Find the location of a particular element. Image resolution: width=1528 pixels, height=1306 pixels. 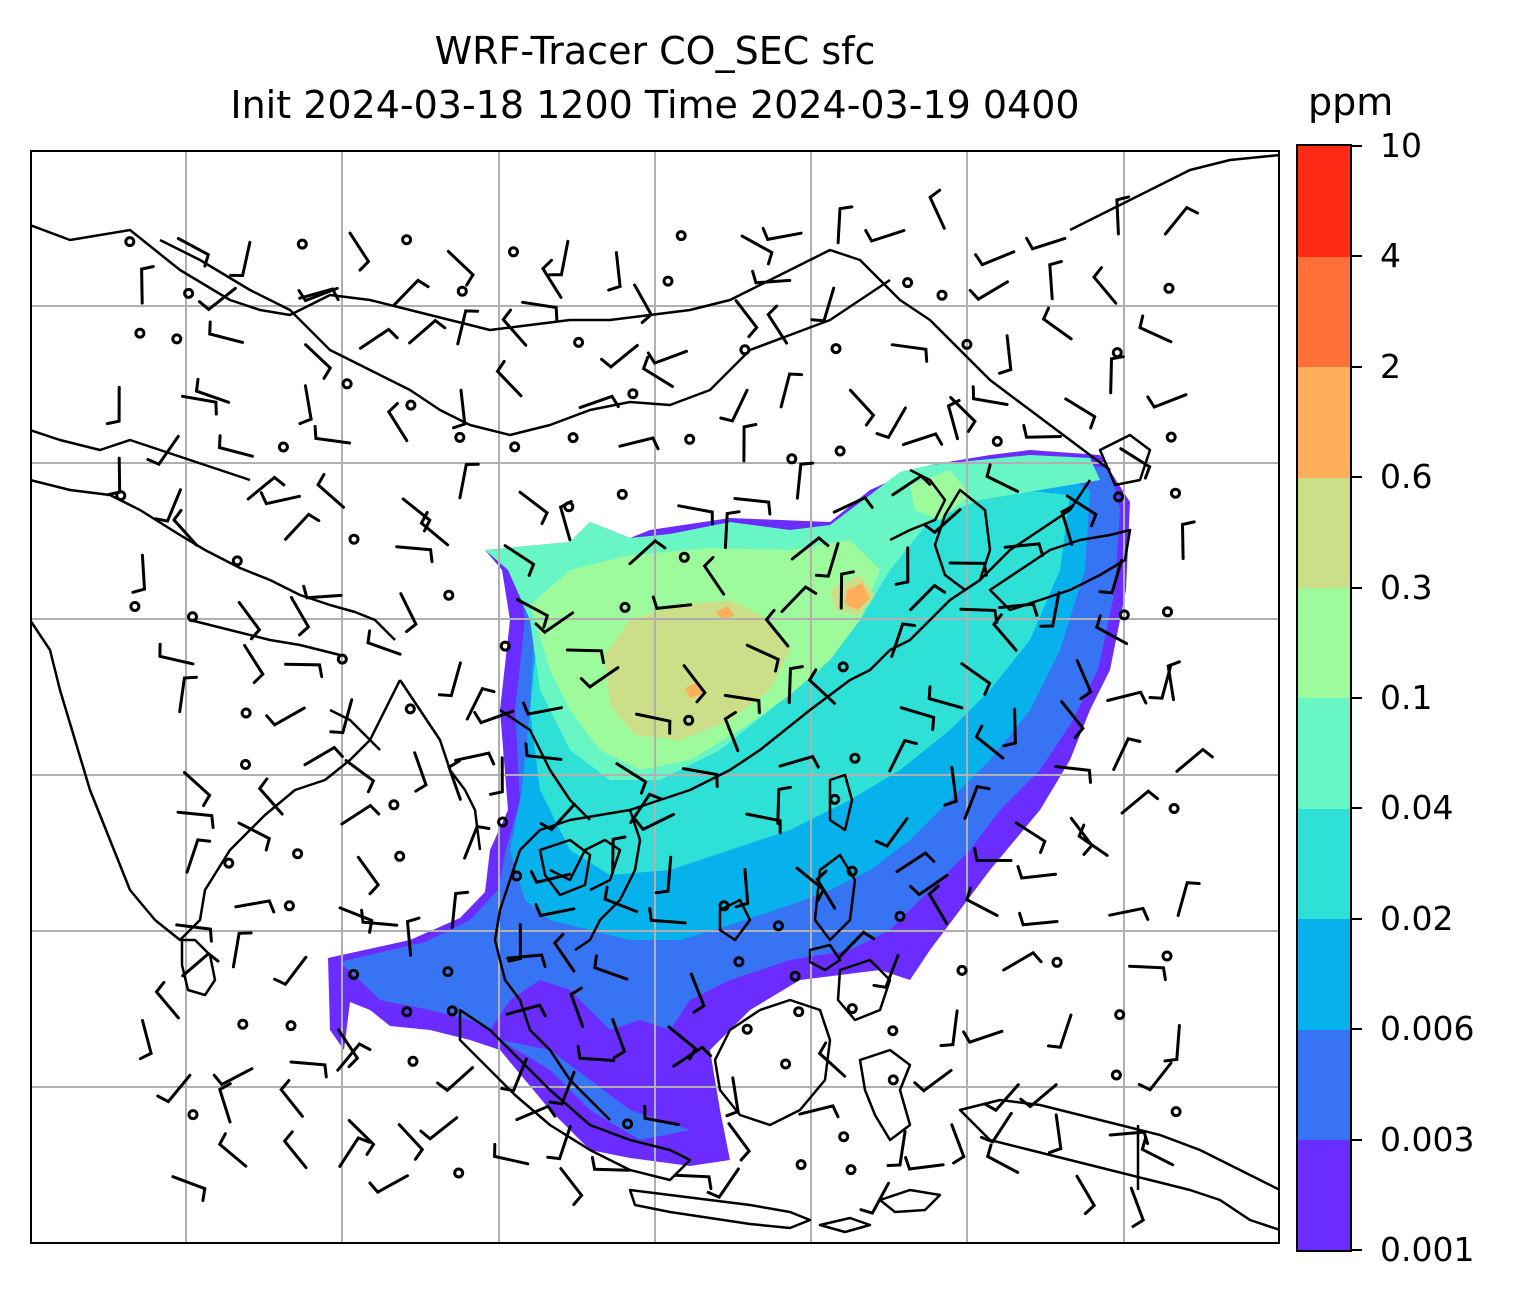

vietnam-coastline is located at coordinates (608, 880).